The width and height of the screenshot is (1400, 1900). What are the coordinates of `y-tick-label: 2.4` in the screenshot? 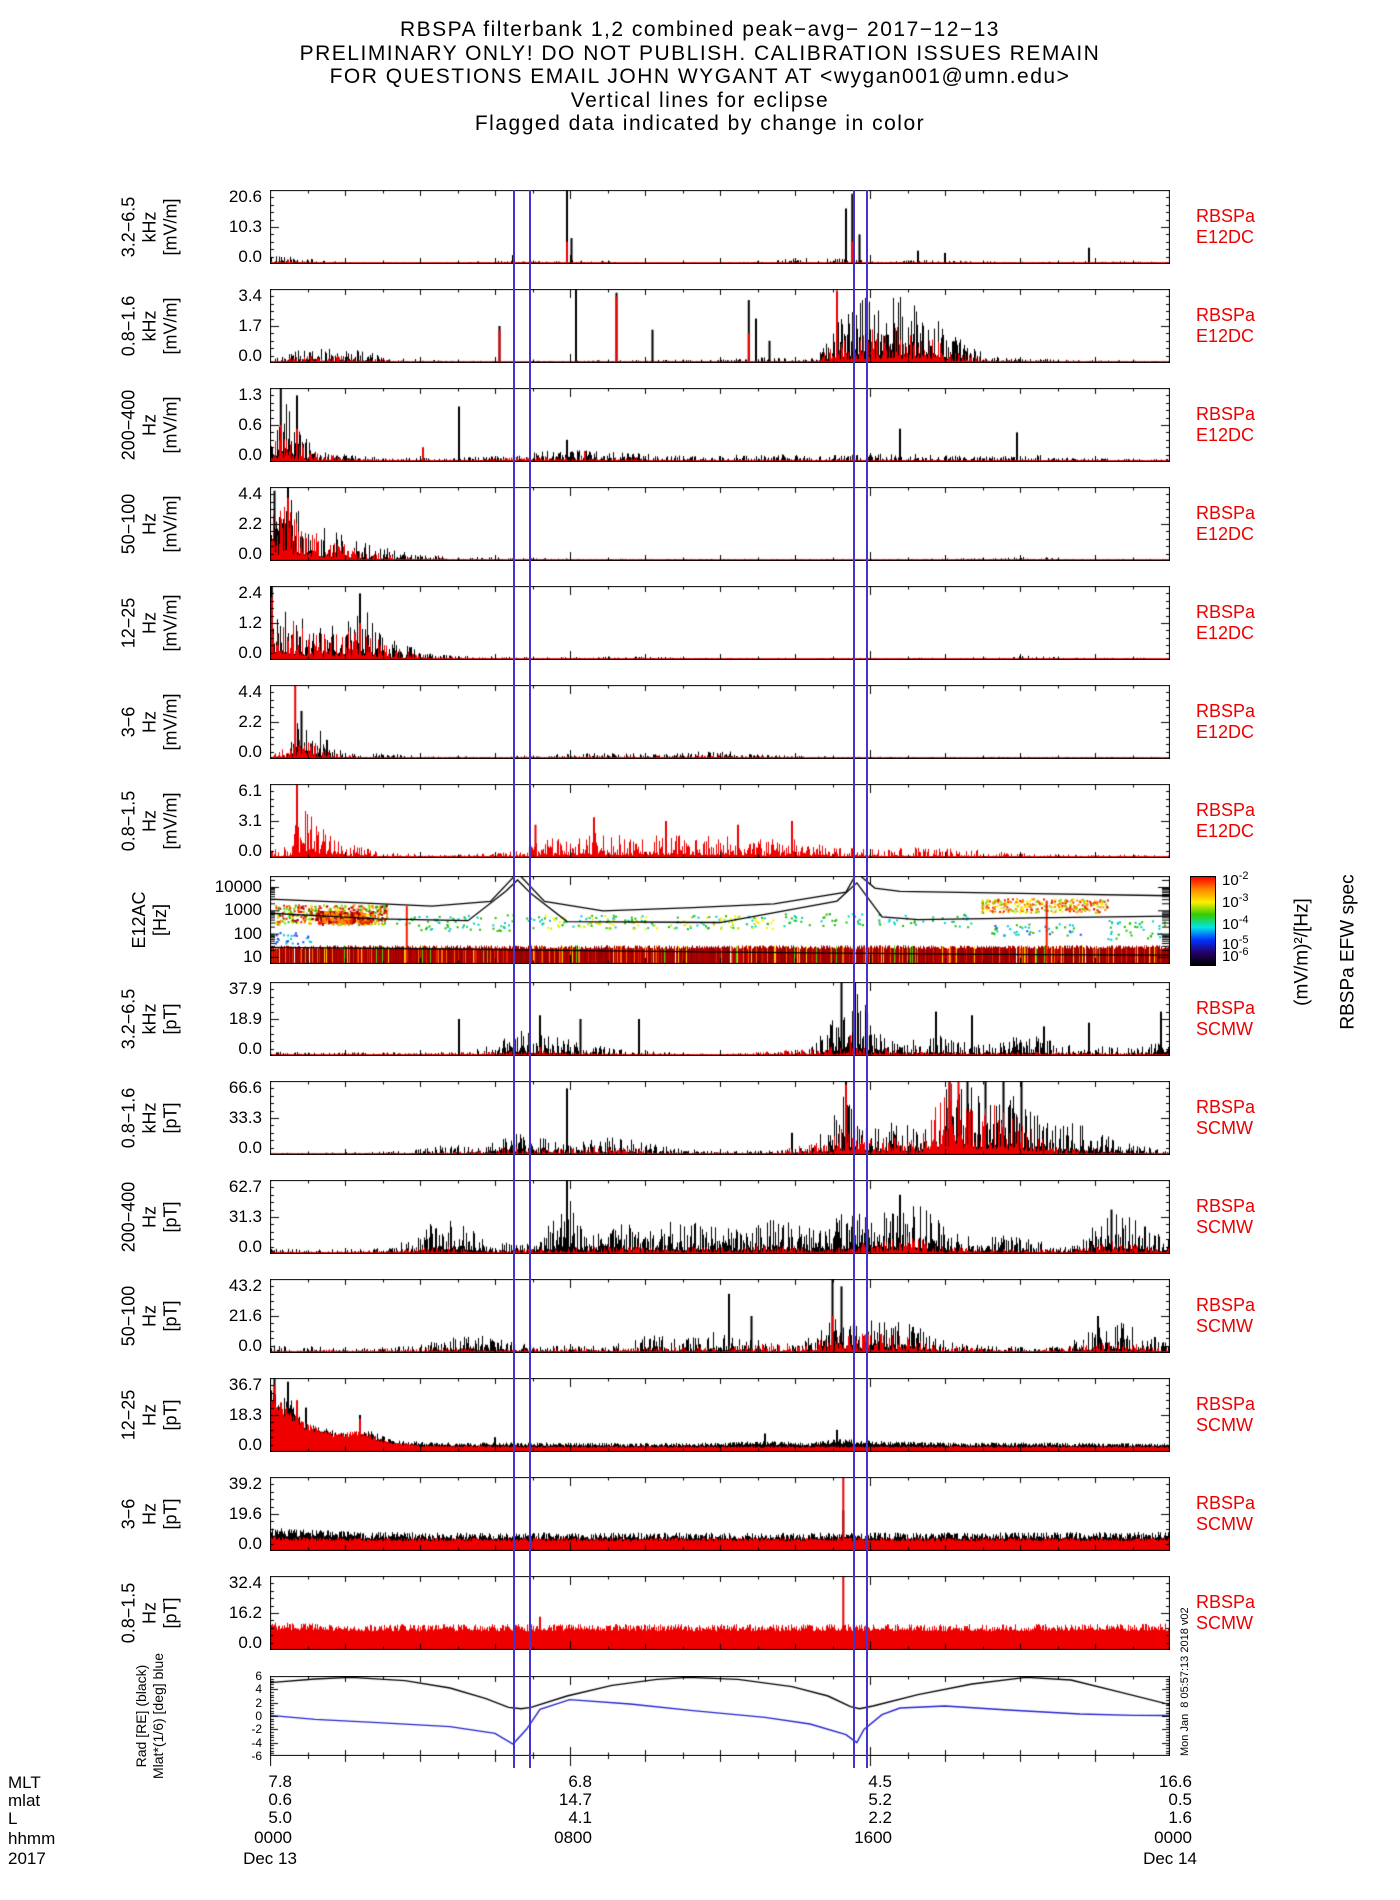 It's located at (250, 592).